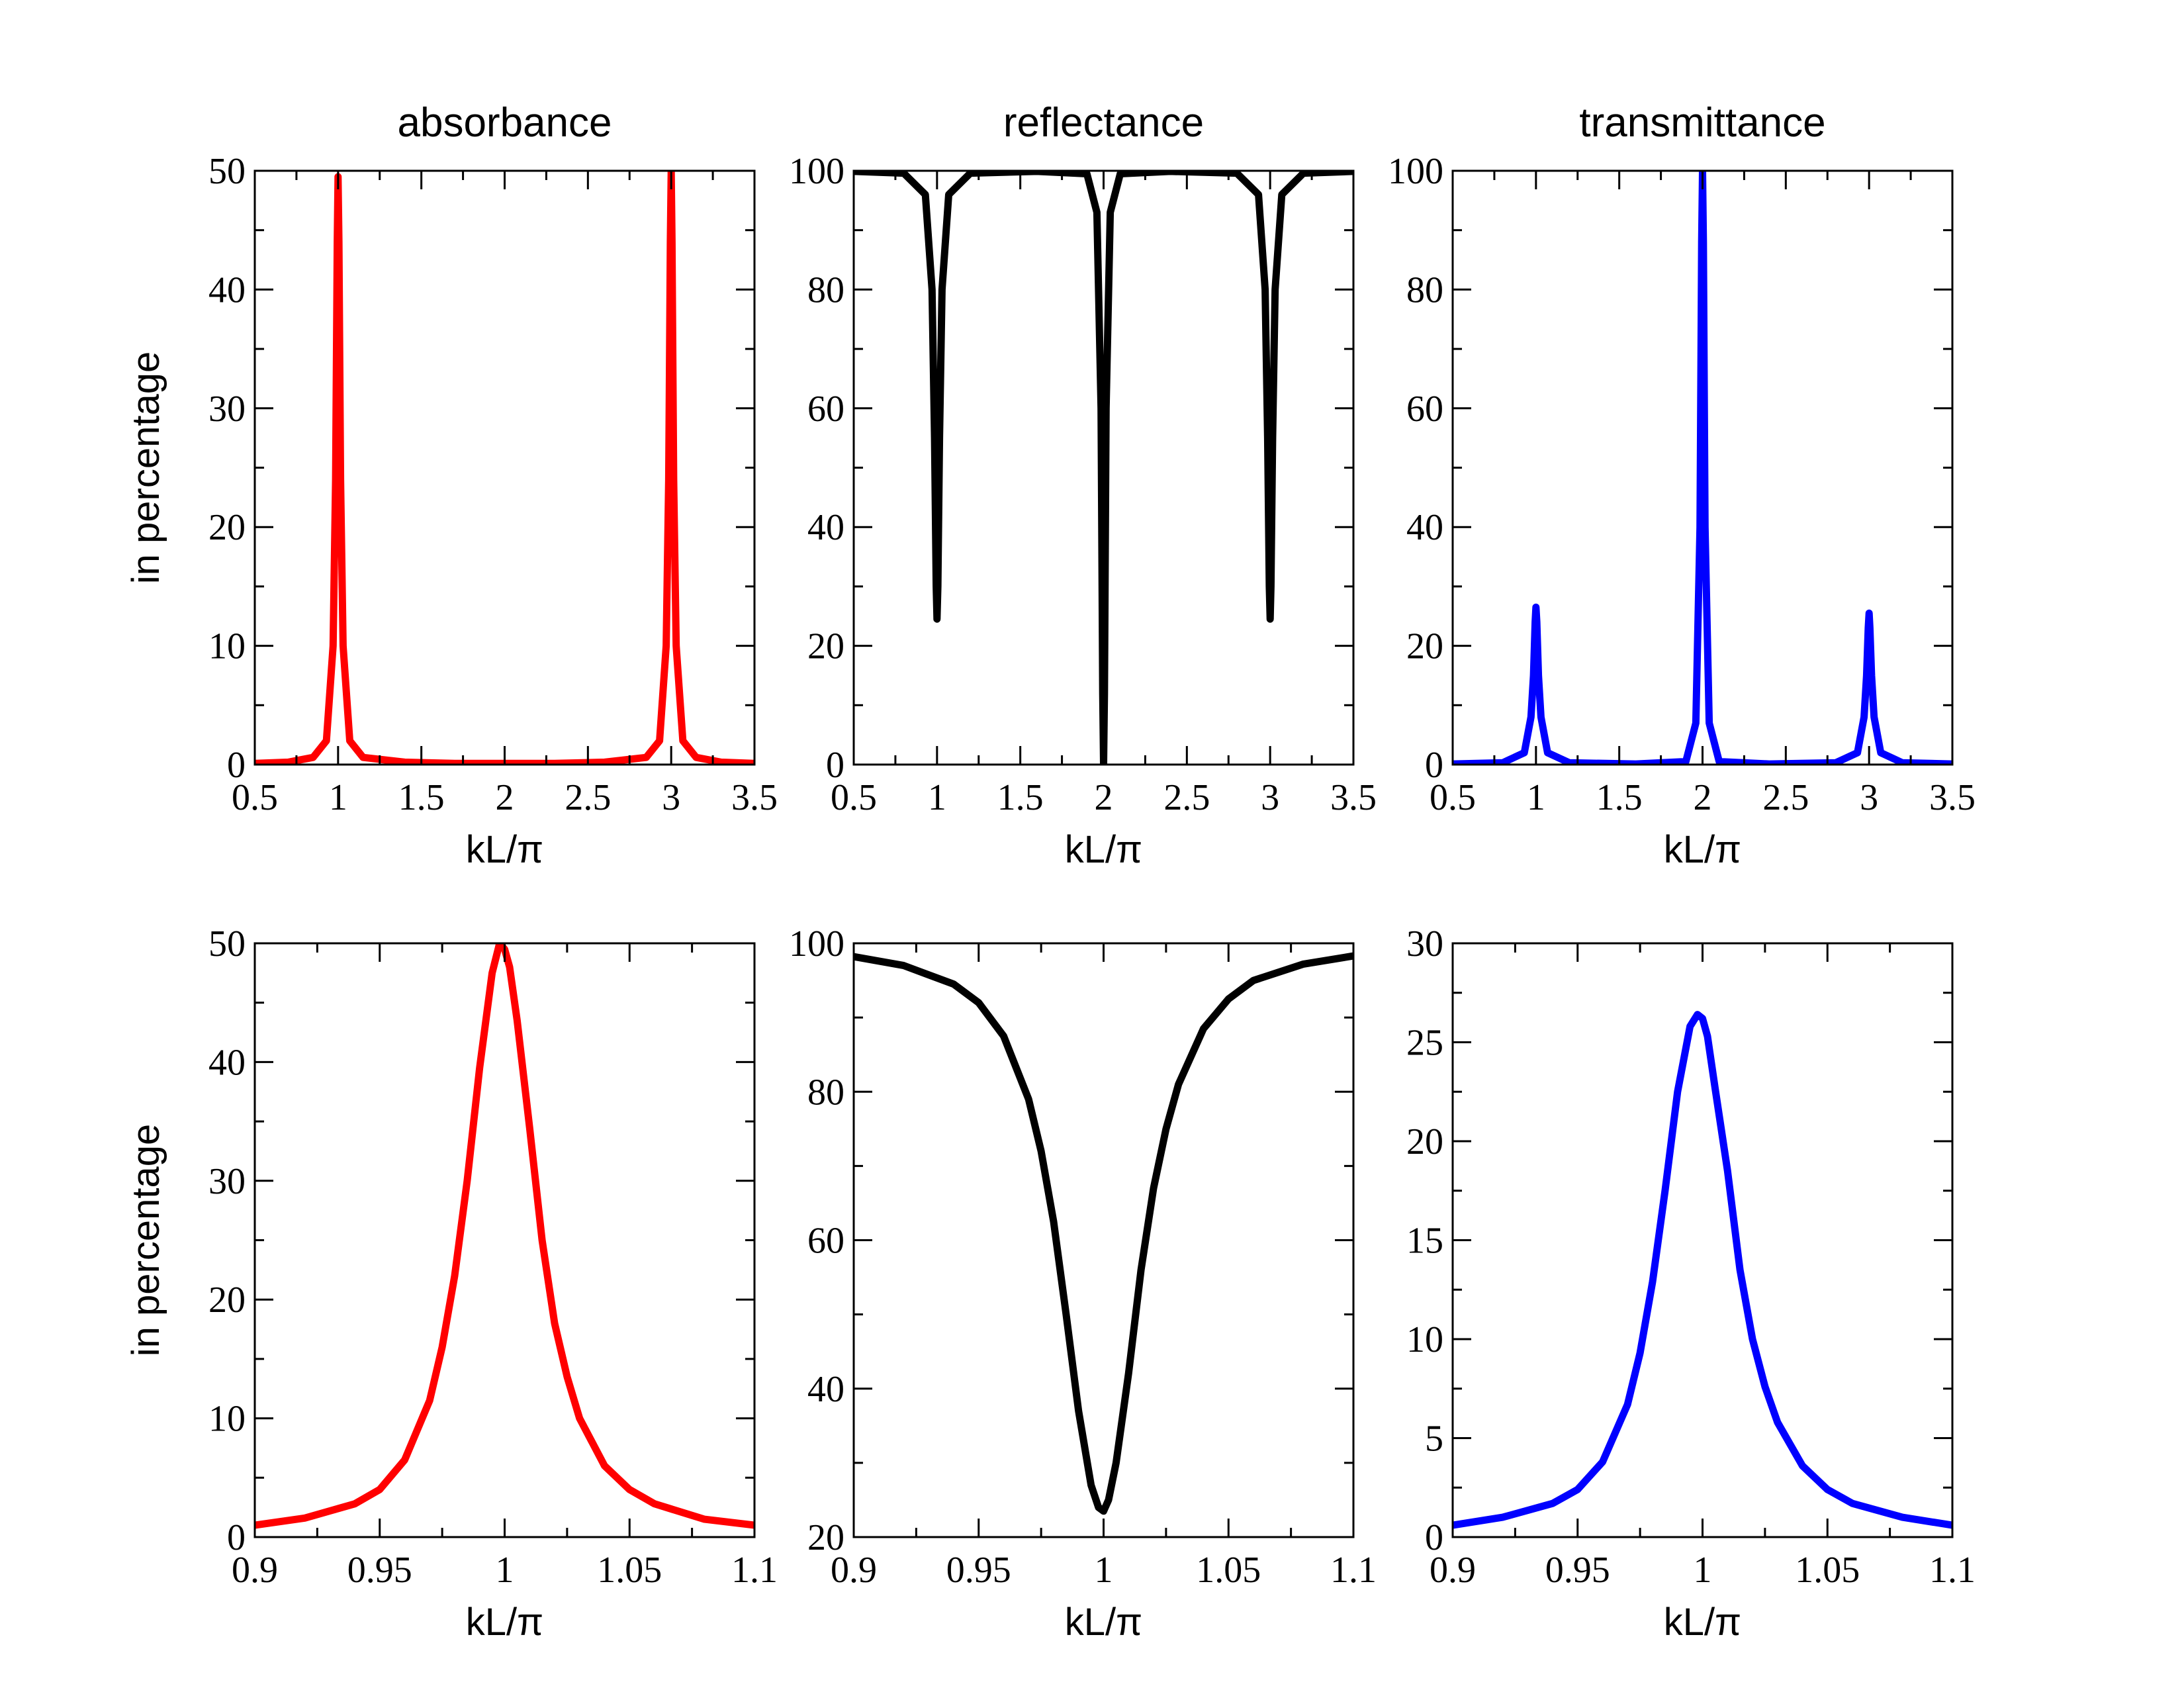 This screenshot has width=2184, height=1688. What do you see at coordinates (1103, 123) in the screenshot?
I see `panel-title: reflectance` at bounding box center [1103, 123].